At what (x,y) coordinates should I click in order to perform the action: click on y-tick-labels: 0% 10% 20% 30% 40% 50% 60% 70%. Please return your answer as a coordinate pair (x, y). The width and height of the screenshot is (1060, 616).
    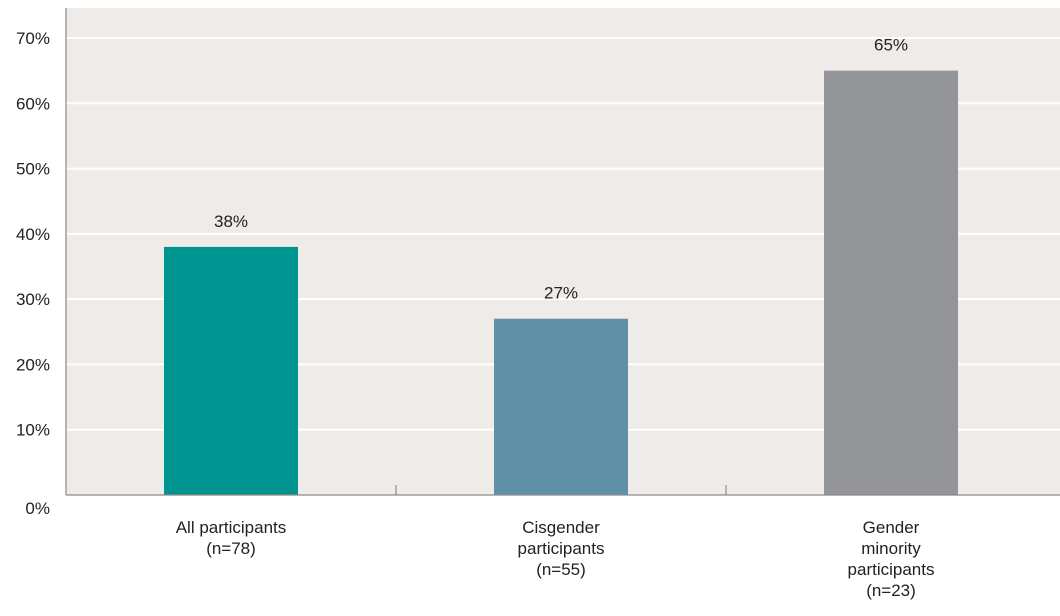
    Looking at the image, I should click on (33, 273).